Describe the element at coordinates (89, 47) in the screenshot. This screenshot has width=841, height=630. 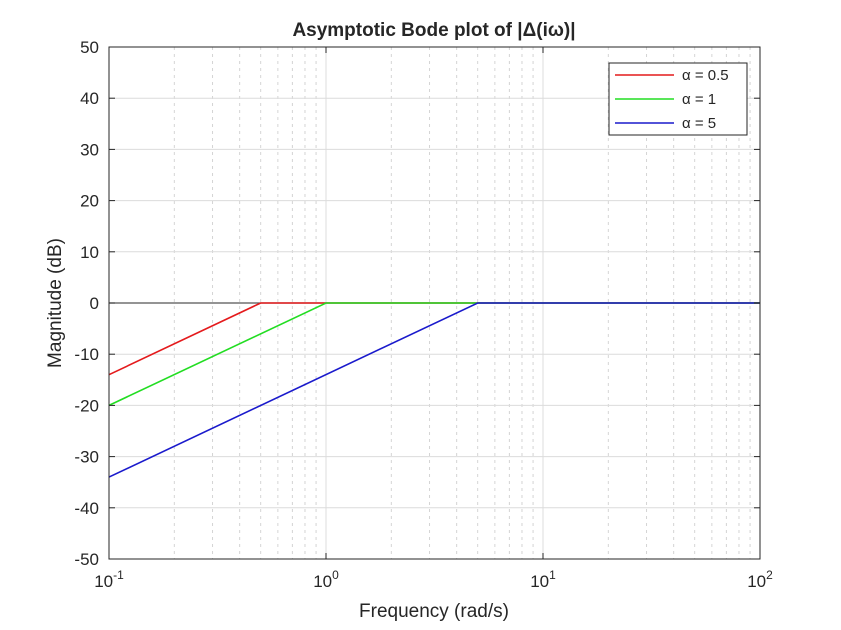
I see `y-tick-label: 50` at that location.